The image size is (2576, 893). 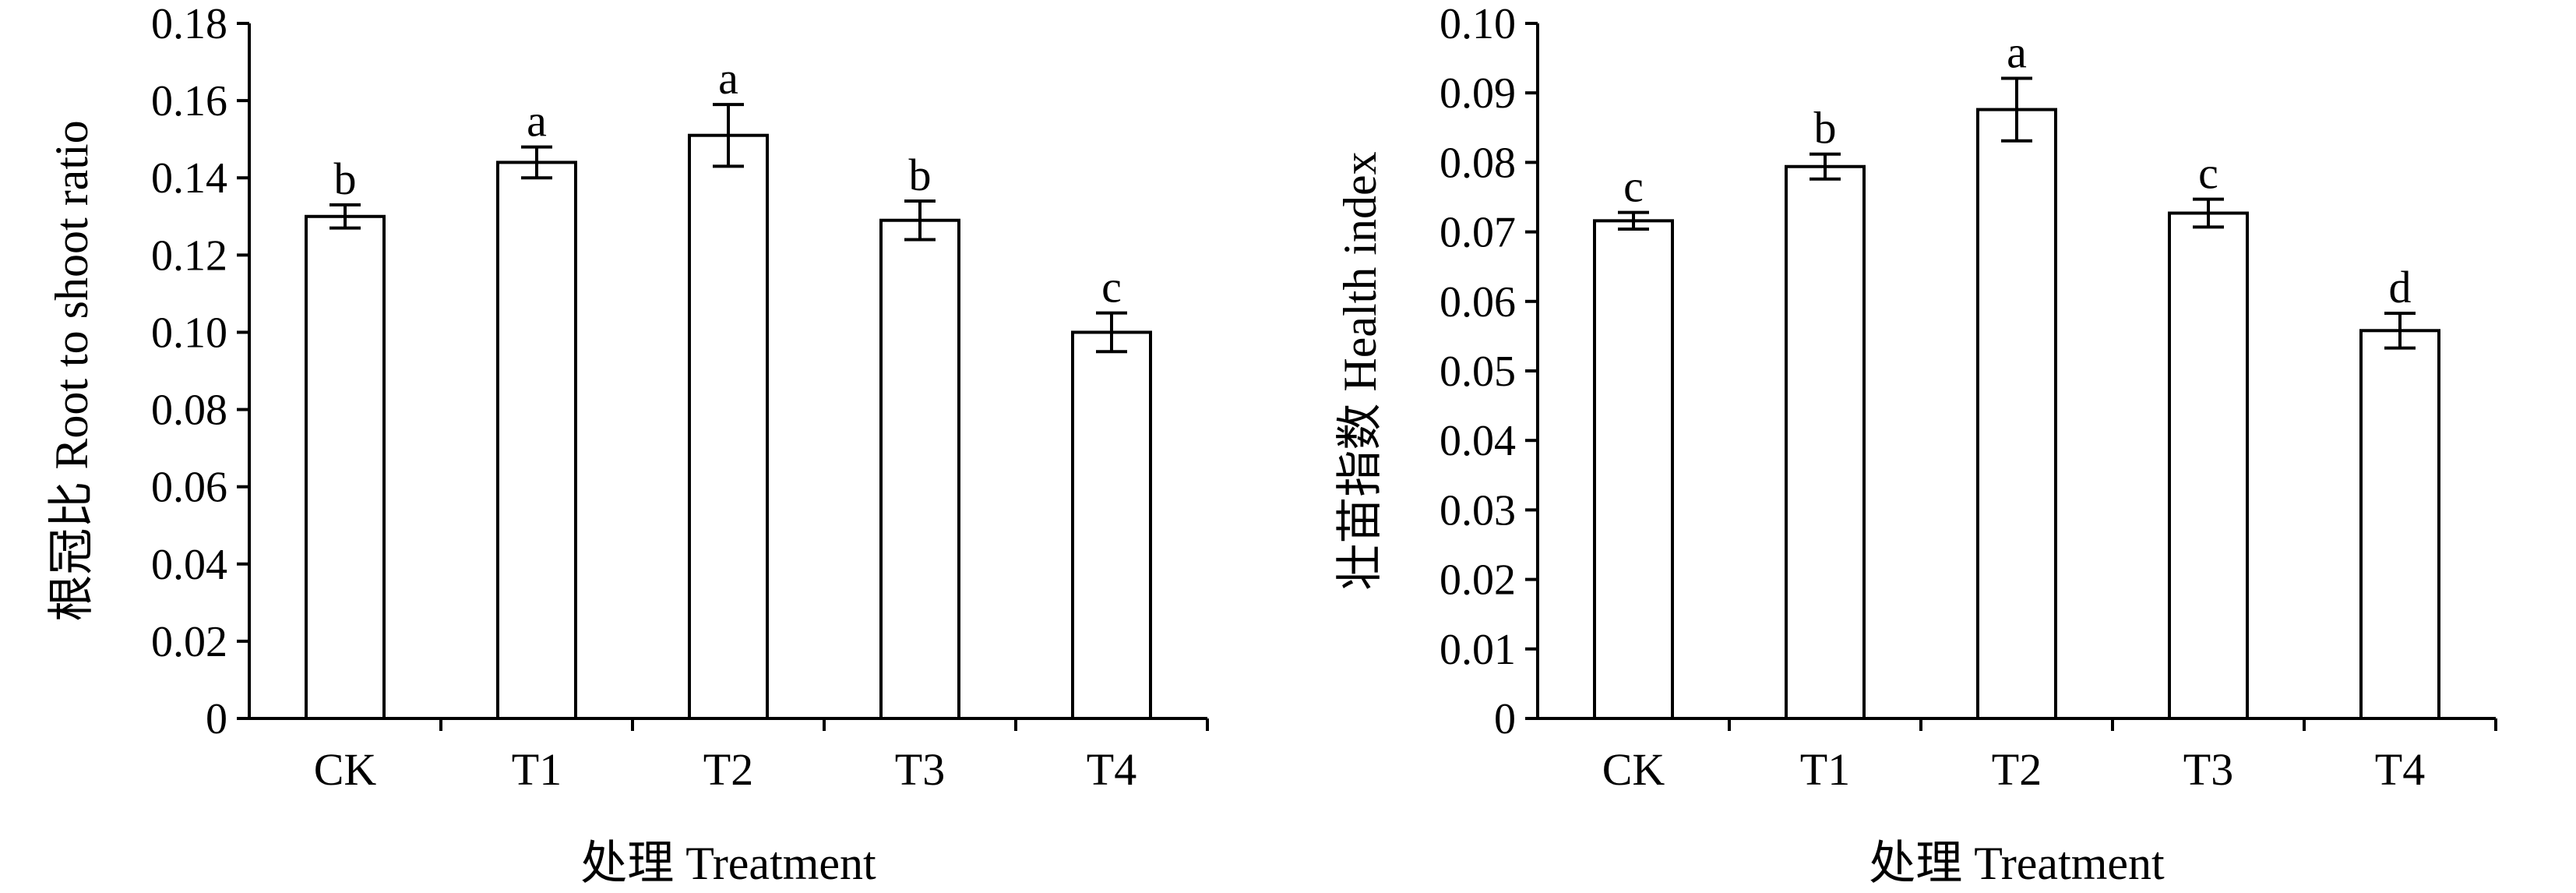 I want to click on y-tick-label: 0.07, so click(x=1478, y=233).